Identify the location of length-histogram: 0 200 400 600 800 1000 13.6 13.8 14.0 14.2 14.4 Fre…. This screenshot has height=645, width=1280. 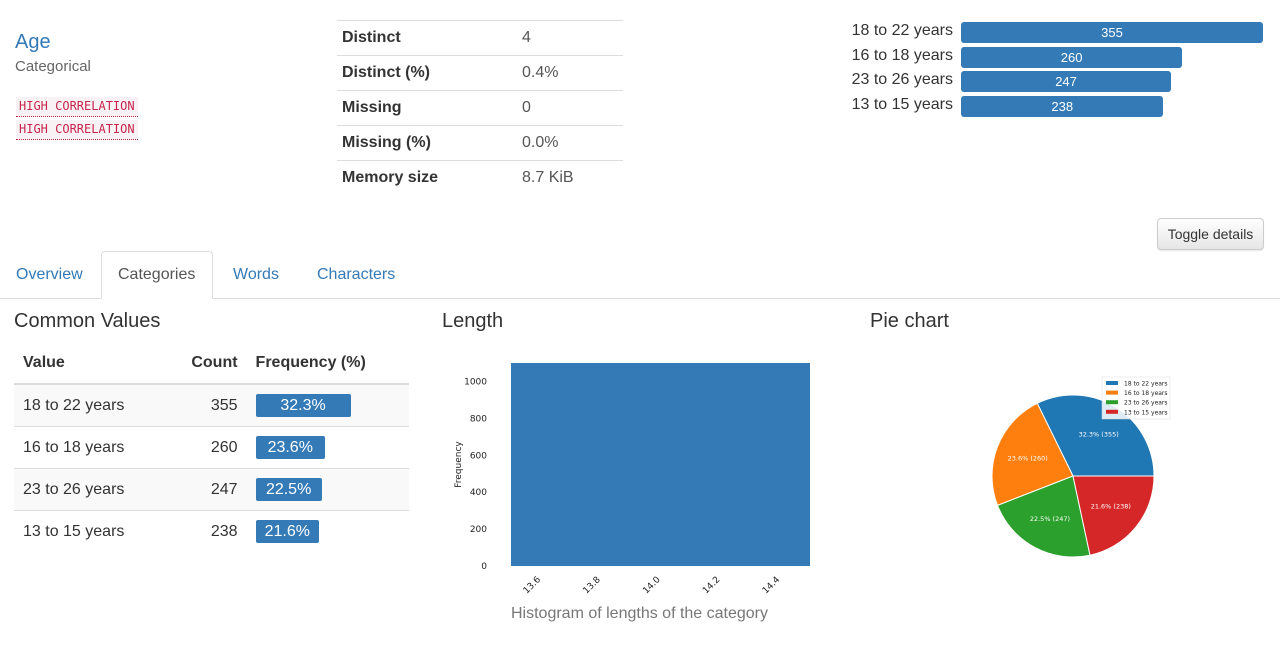
(632, 479).